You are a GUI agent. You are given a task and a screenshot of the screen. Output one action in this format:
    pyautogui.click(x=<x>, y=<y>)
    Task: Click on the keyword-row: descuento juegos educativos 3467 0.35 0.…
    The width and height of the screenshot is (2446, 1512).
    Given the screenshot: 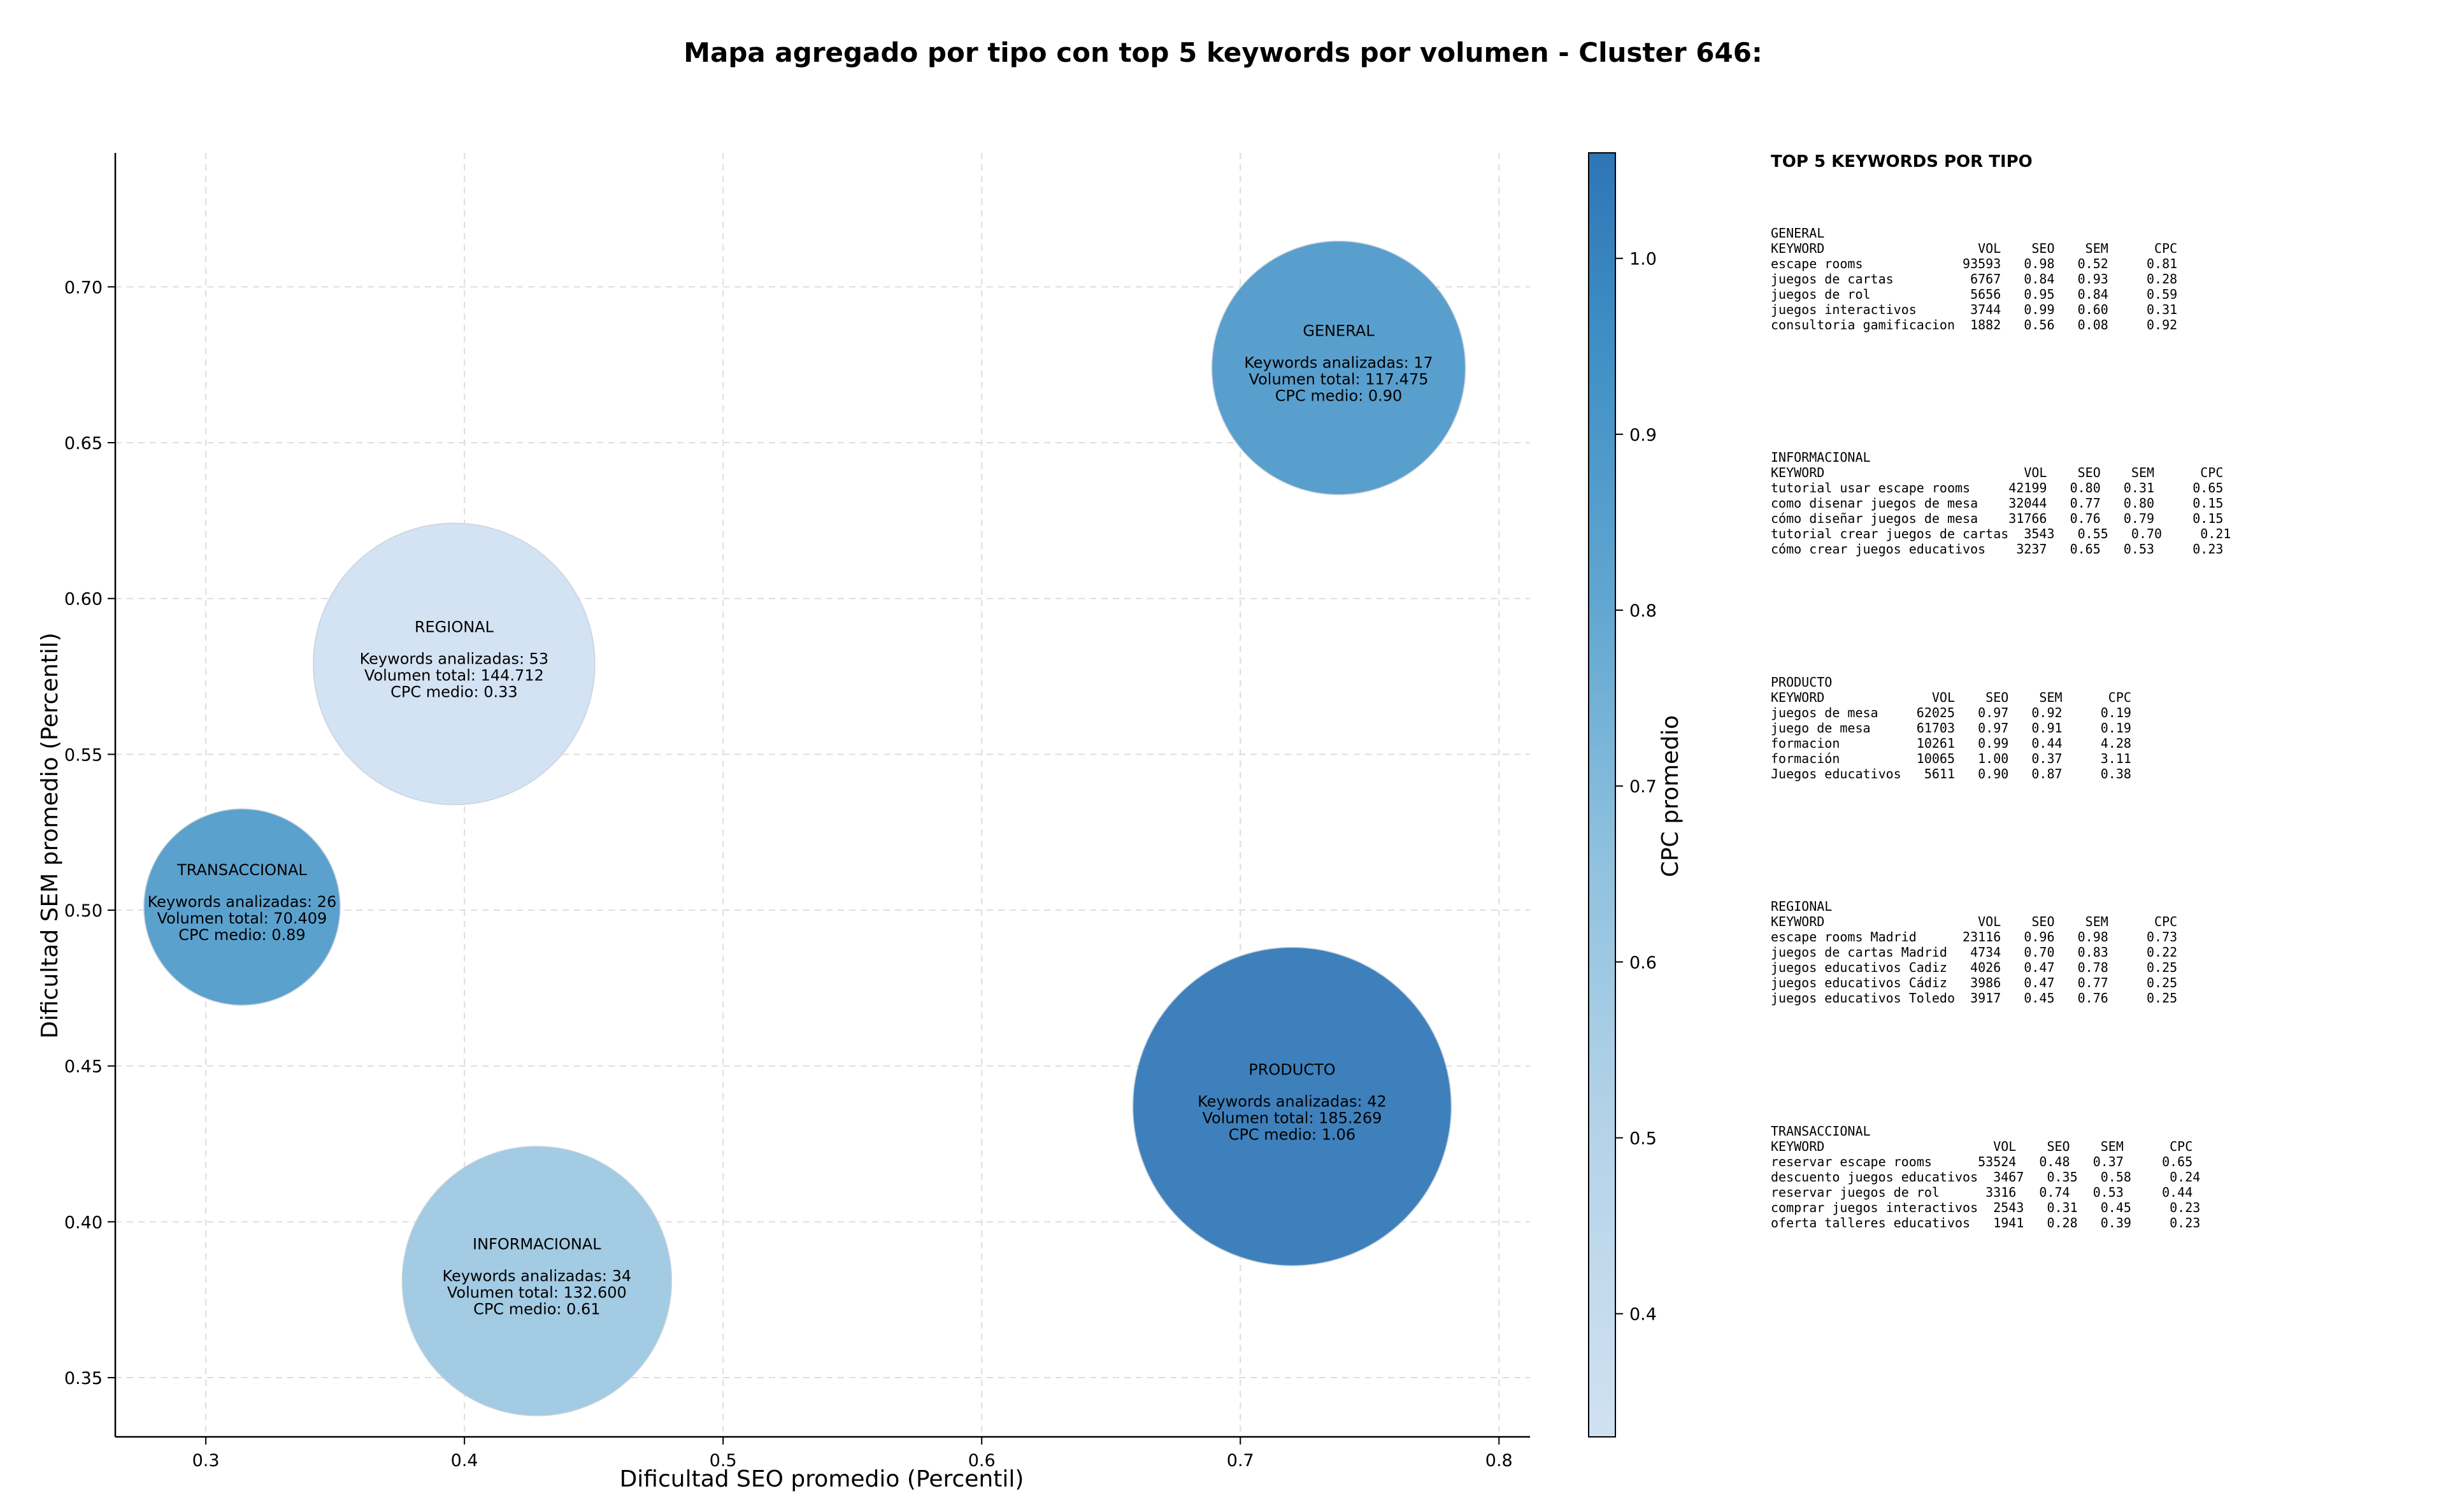 What is the action you would take?
    pyautogui.click(x=1986, y=1177)
    